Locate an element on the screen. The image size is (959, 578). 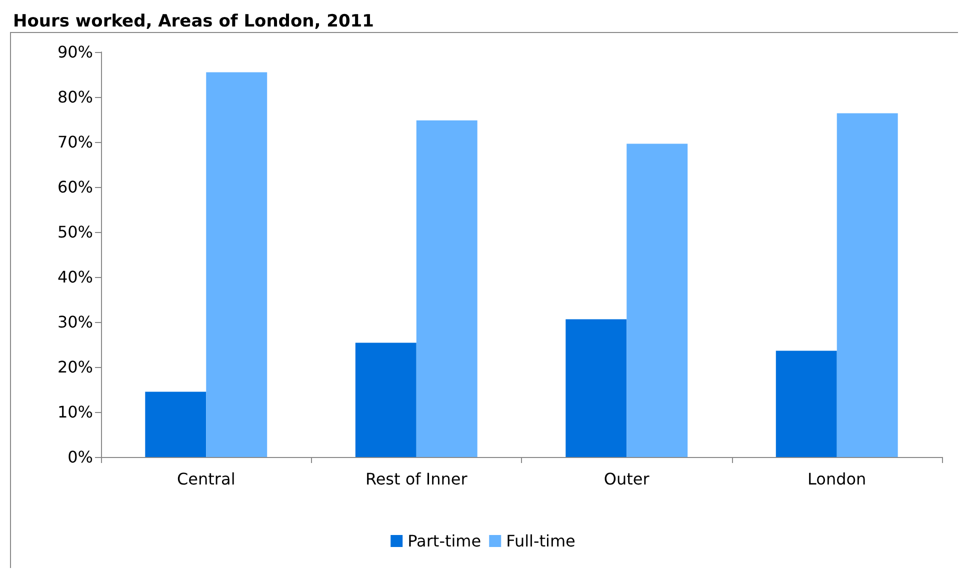
x-tick-label: Rest of Inner is located at coordinates (416, 479).